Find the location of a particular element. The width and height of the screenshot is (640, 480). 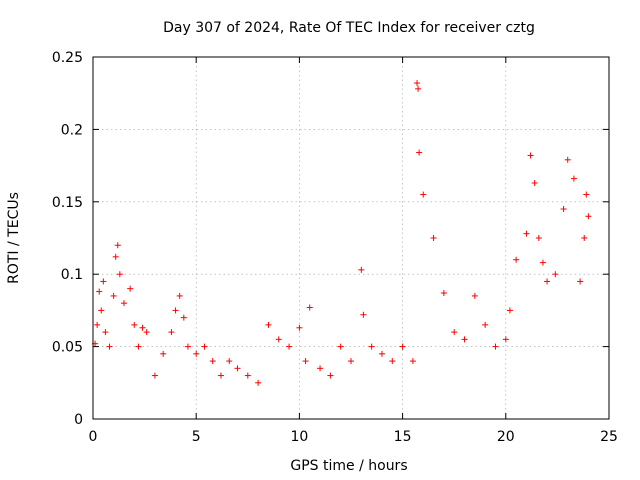

x-tick-label: 10 is located at coordinates (299, 437).